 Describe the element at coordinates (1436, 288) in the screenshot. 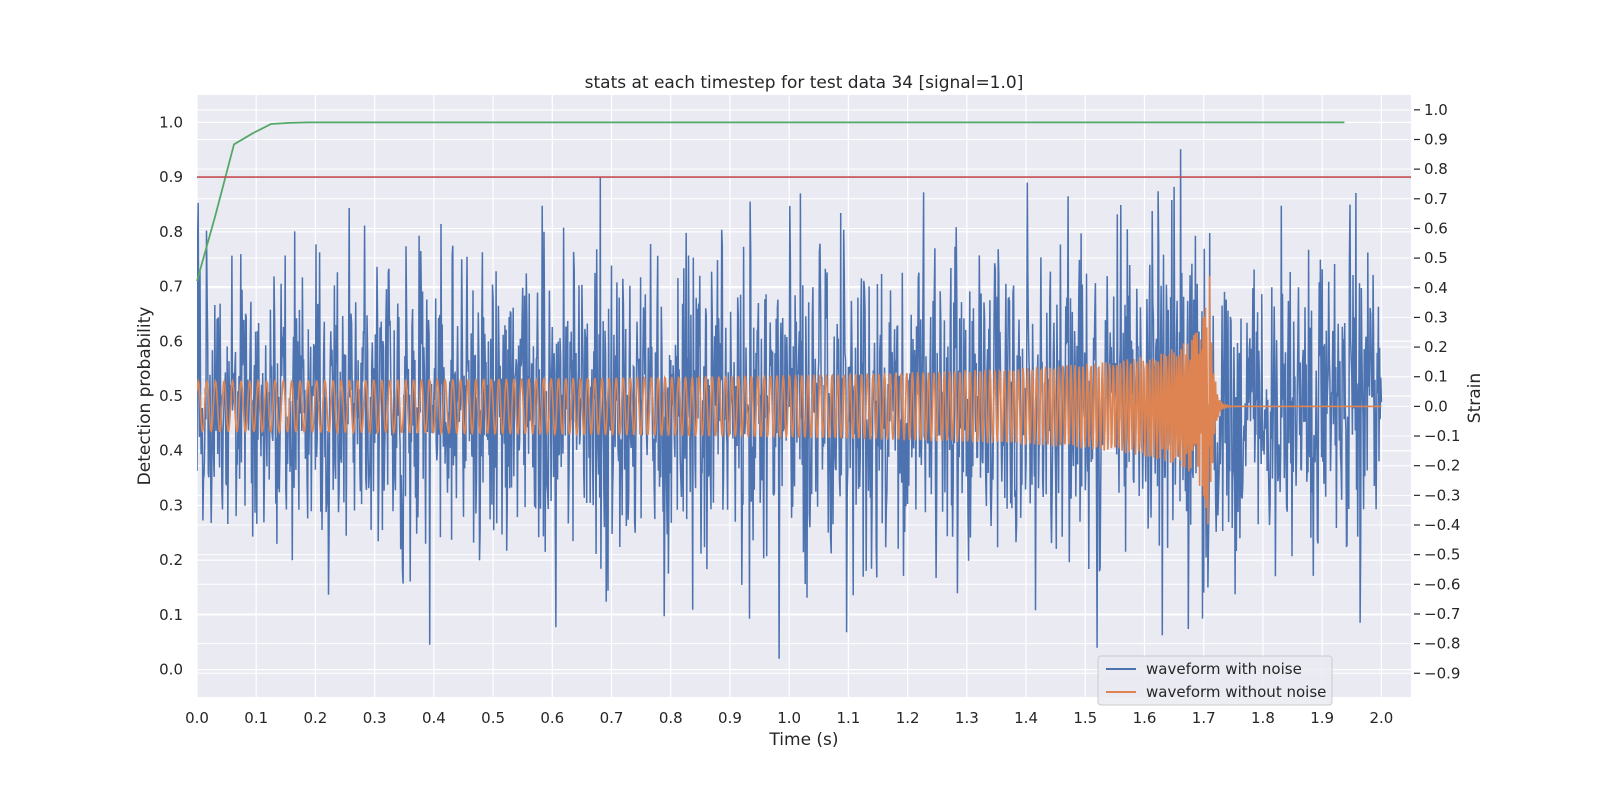

I see `right-tick-label: 0.4` at that location.